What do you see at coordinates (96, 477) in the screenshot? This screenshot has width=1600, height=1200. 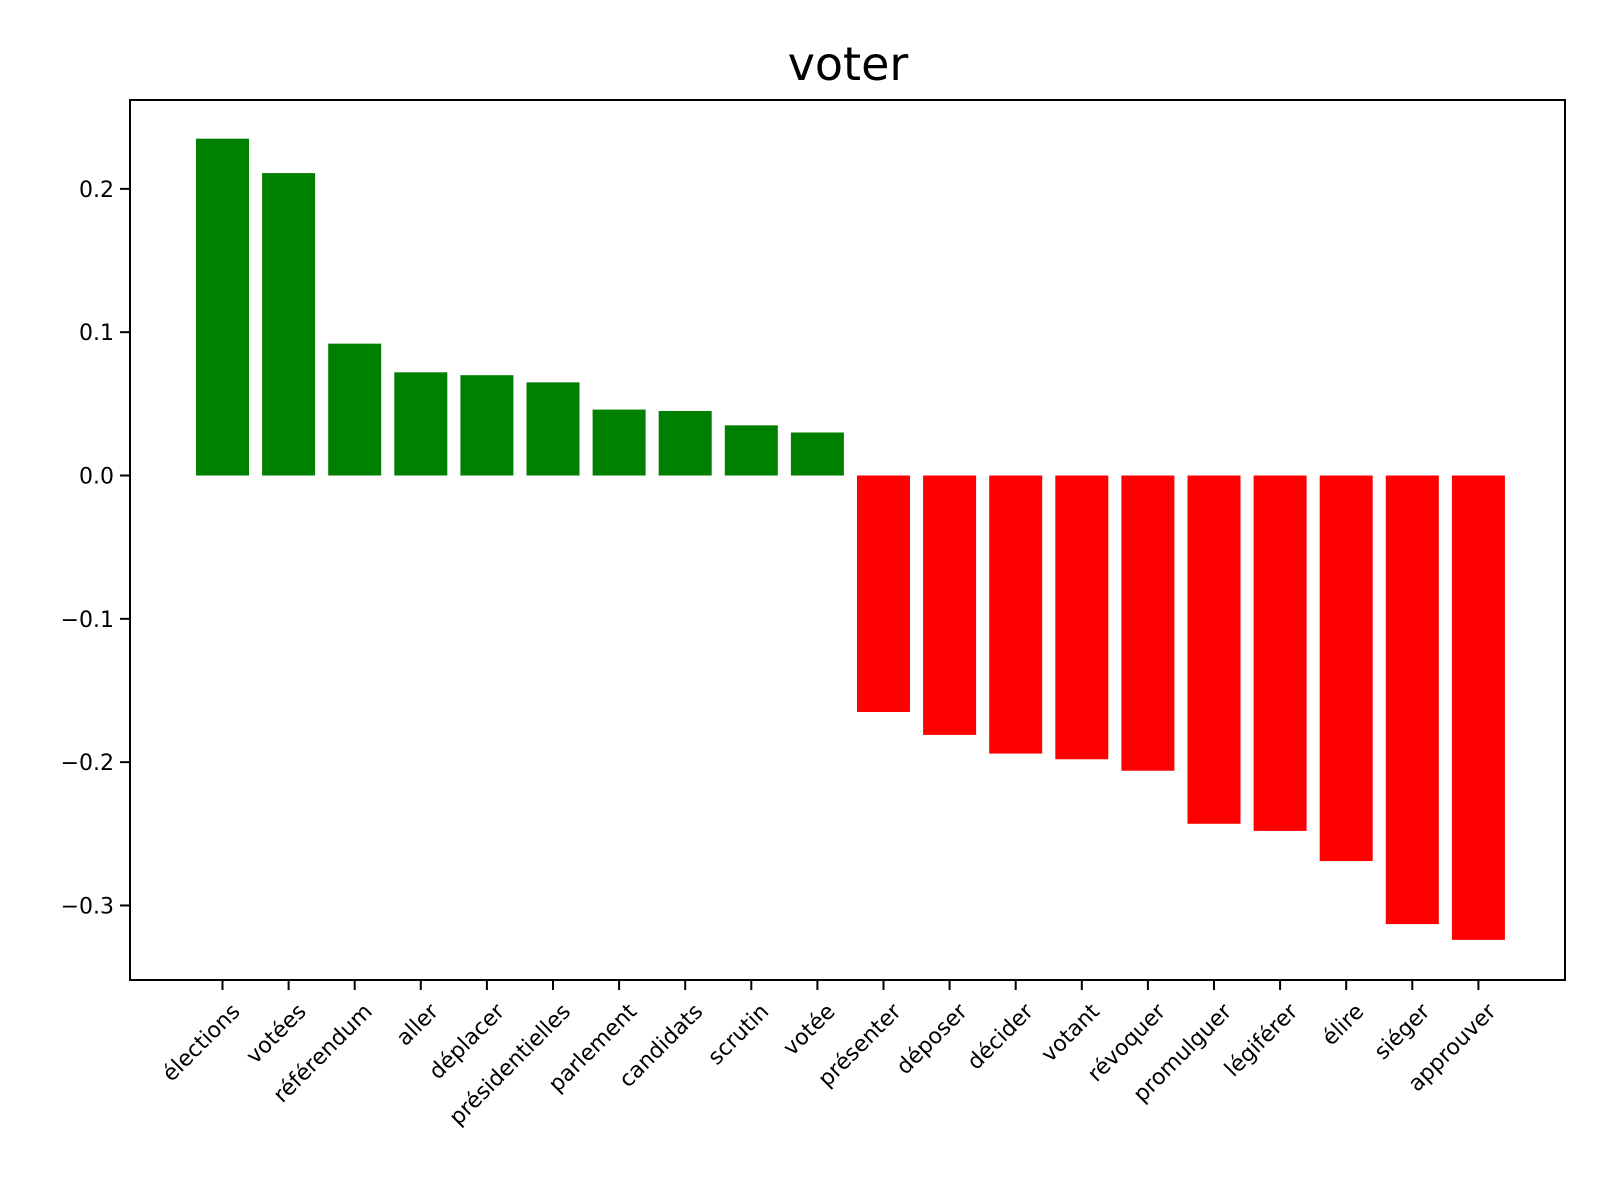 I see `y-tick-label: 0.0` at bounding box center [96, 477].